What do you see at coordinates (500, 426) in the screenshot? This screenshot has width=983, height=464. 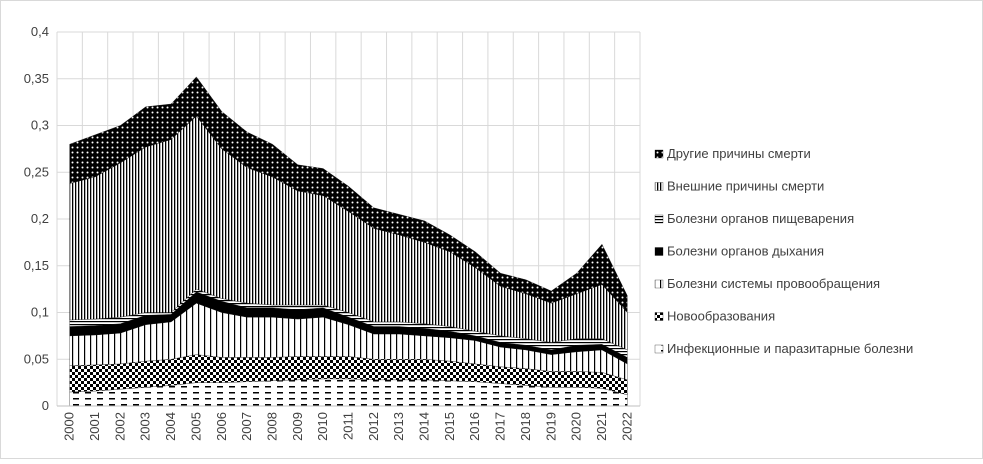 I see `x-tick-label: 2017` at bounding box center [500, 426].